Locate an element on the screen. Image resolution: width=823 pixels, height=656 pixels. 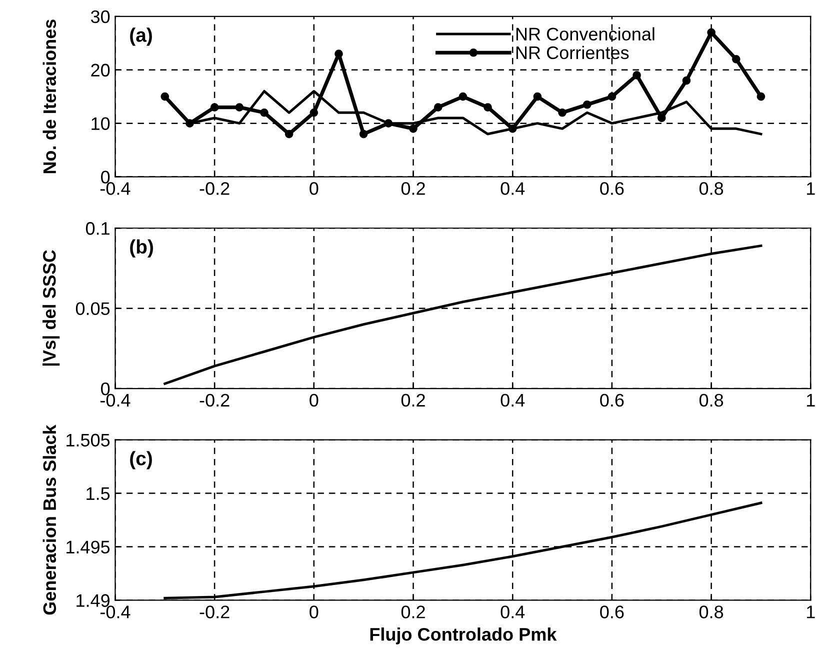
y-tick-label: 30 is located at coordinates (100, 17).